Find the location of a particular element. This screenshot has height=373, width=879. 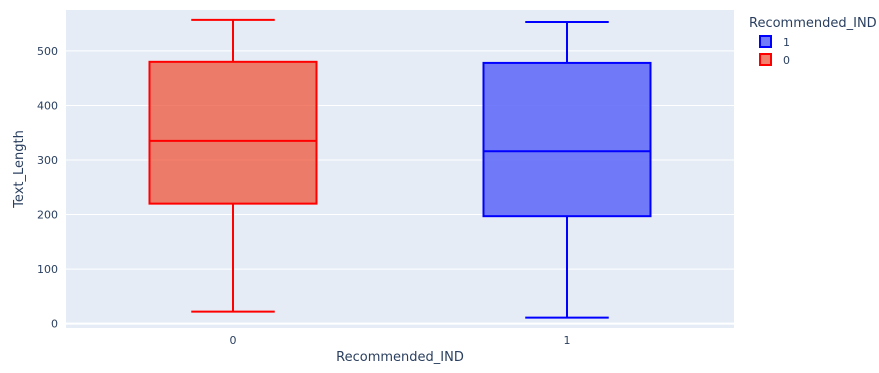

y-tick-label: 500 is located at coordinates (47, 51).